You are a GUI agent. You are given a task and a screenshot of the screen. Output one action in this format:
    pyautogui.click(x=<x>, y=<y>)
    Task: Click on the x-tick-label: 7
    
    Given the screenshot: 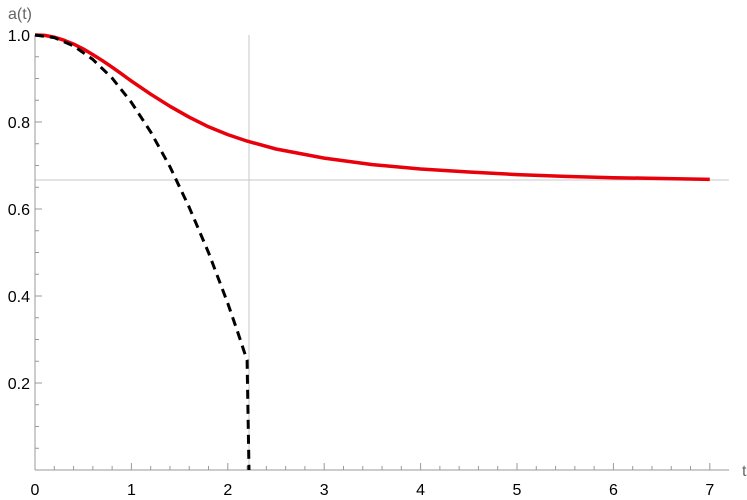 What is the action you would take?
    pyautogui.click(x=709, y=490)
    